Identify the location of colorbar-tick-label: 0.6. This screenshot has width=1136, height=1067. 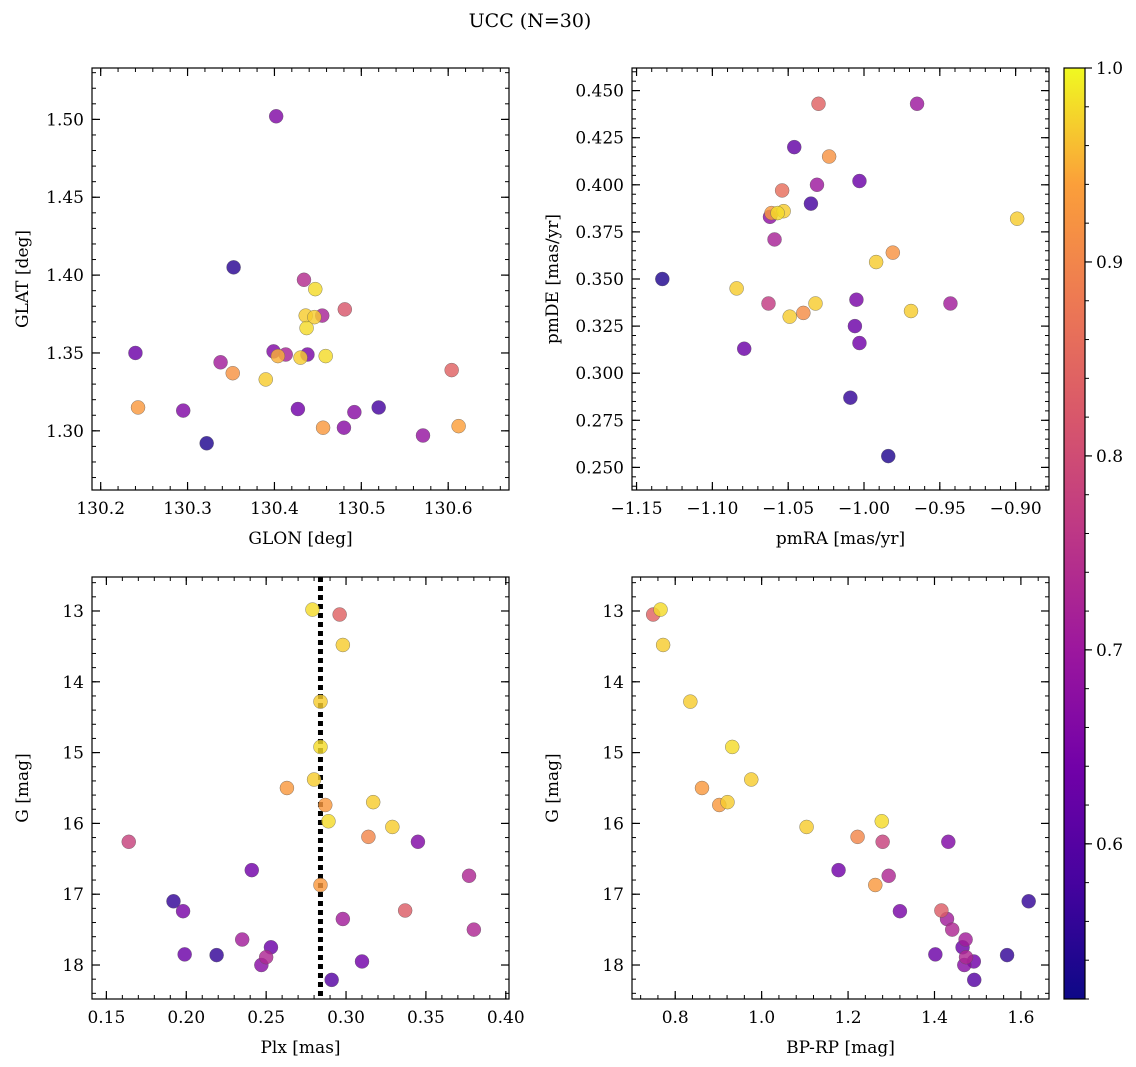
(1109, 845).